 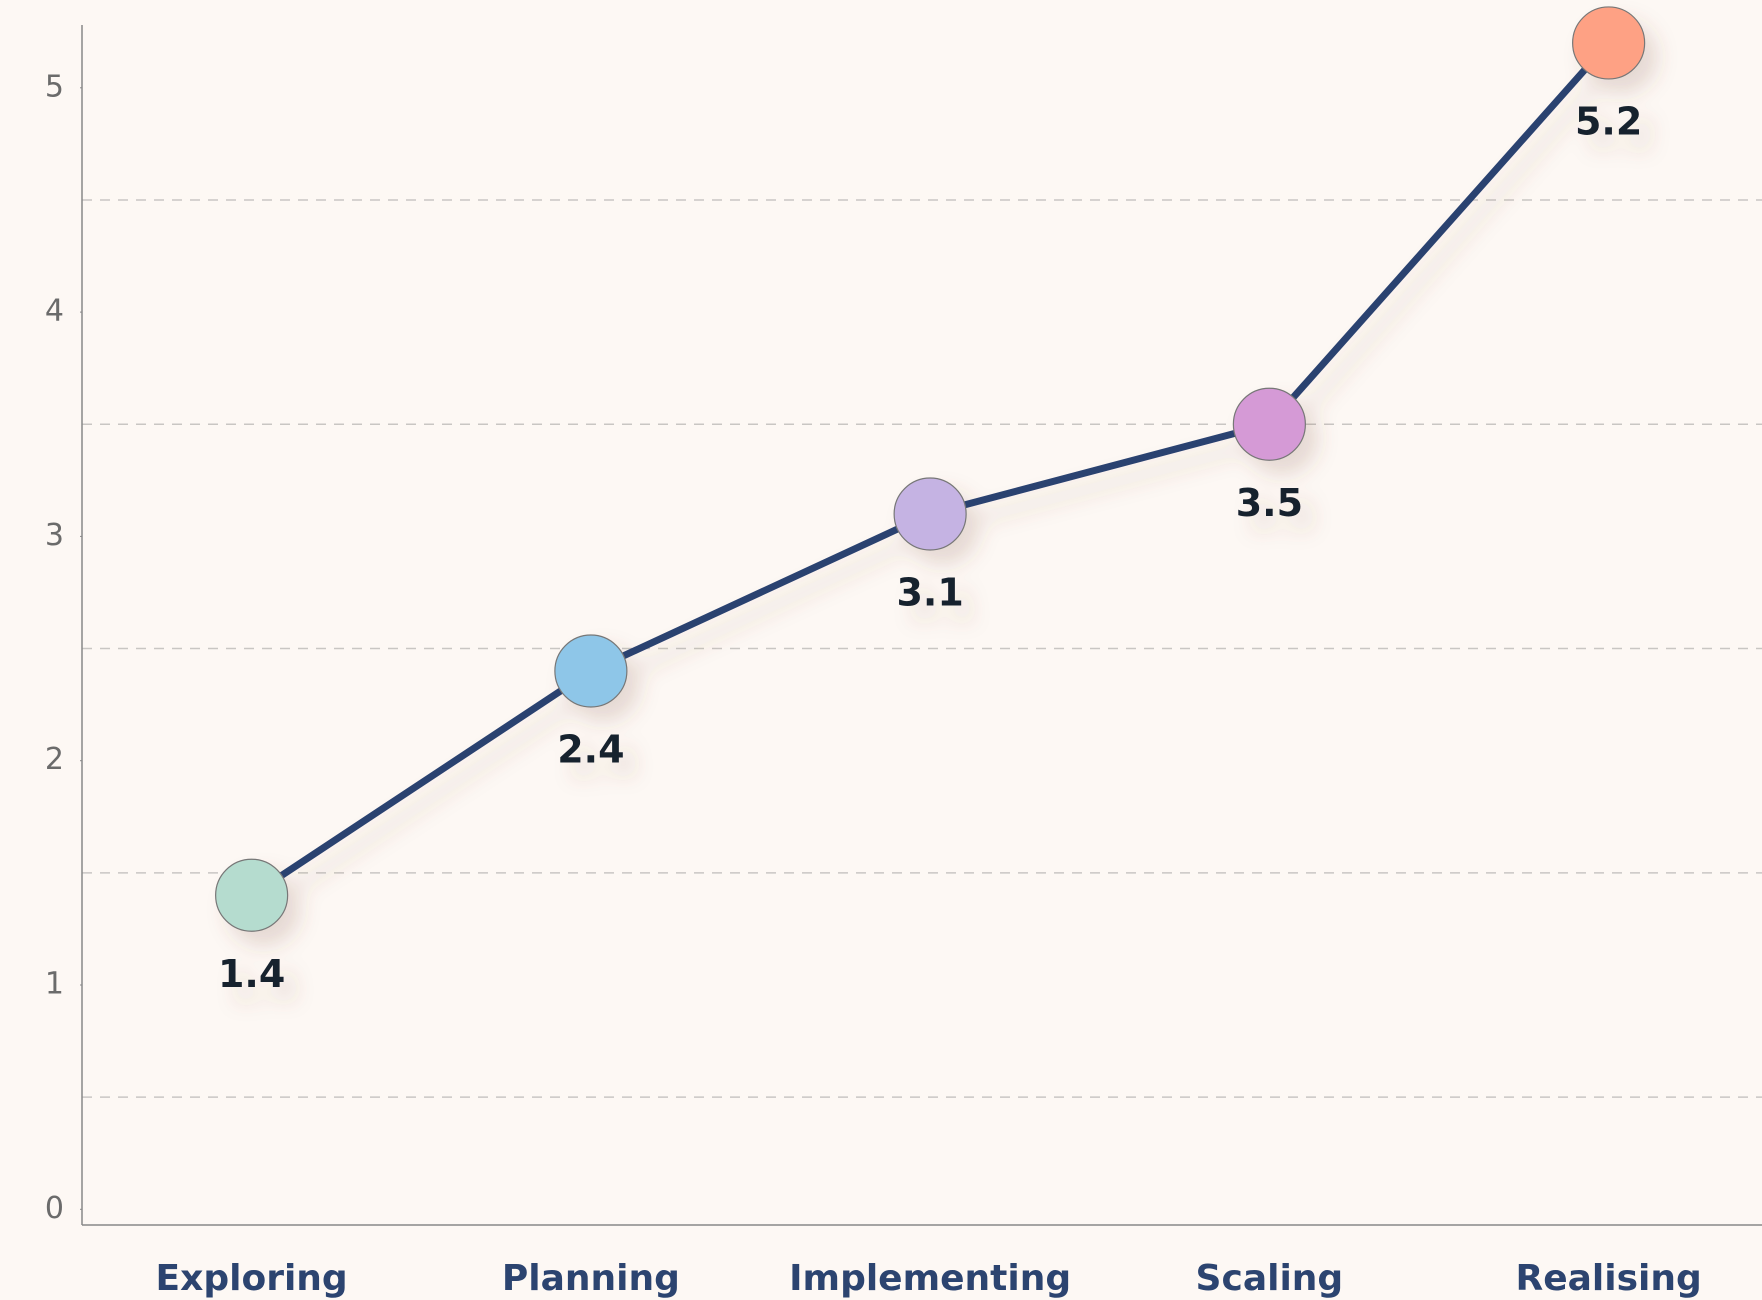 I want to click on y-tick-label: 3, so click(x=54, y=535).